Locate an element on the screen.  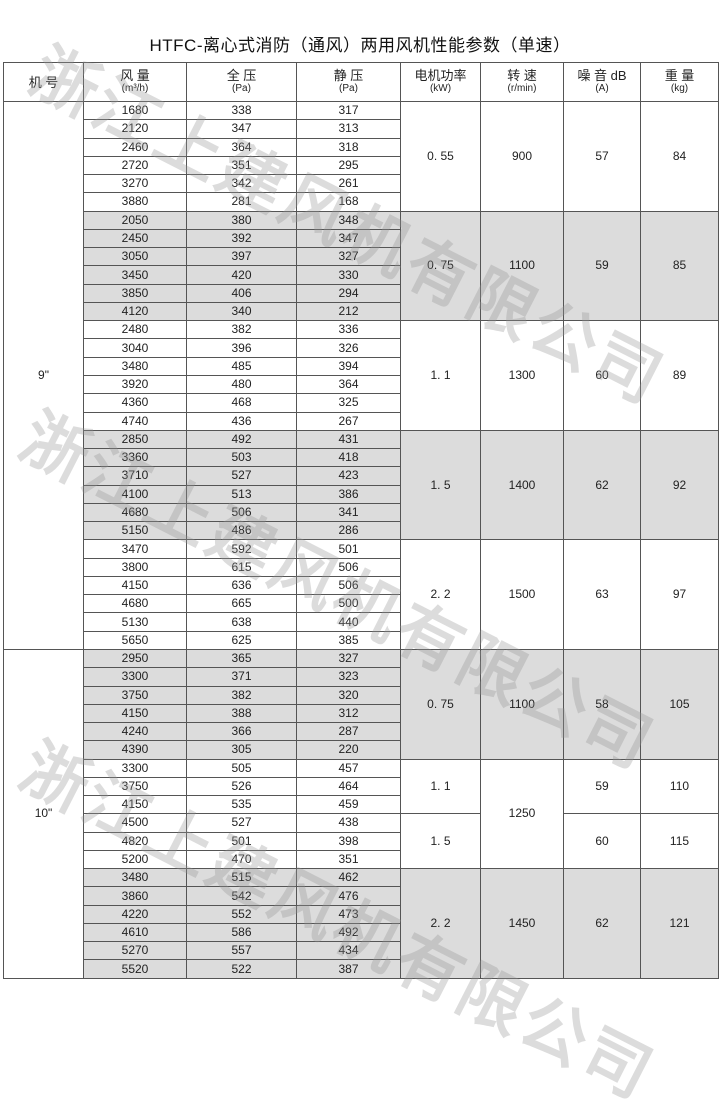
airflow-cell: 4240 is located at coordinates (135, 732).